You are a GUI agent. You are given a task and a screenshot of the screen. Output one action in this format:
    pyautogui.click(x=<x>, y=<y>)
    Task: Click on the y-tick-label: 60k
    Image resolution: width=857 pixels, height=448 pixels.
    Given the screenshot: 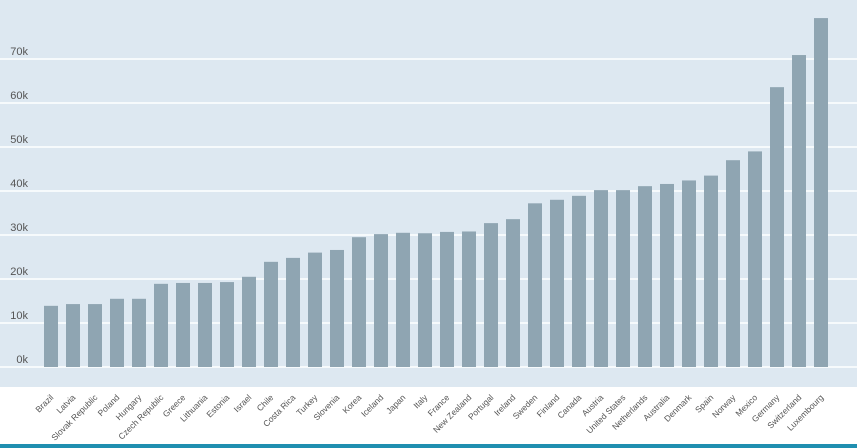 What is the action you would take?
    pyautogui.click(x=19, y=96)
    